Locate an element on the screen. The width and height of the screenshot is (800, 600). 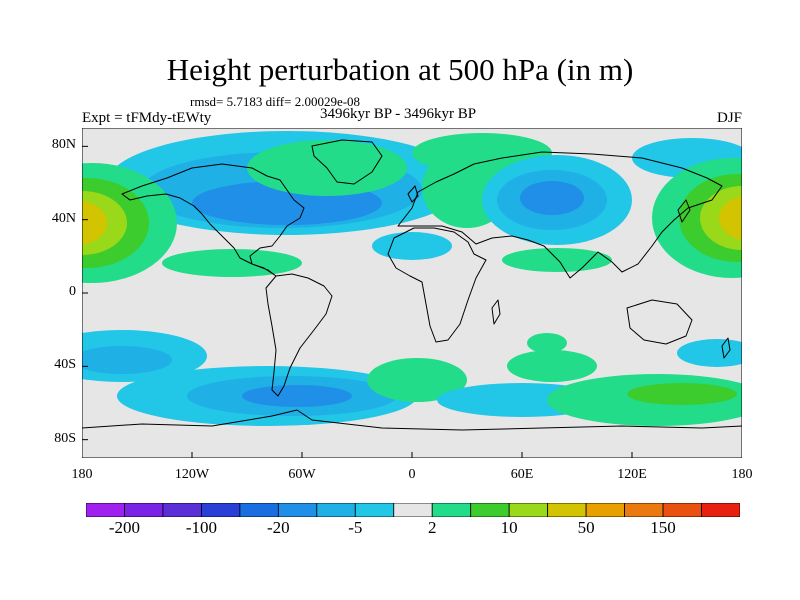
coast-north-america is located at coordinates (213, 220).